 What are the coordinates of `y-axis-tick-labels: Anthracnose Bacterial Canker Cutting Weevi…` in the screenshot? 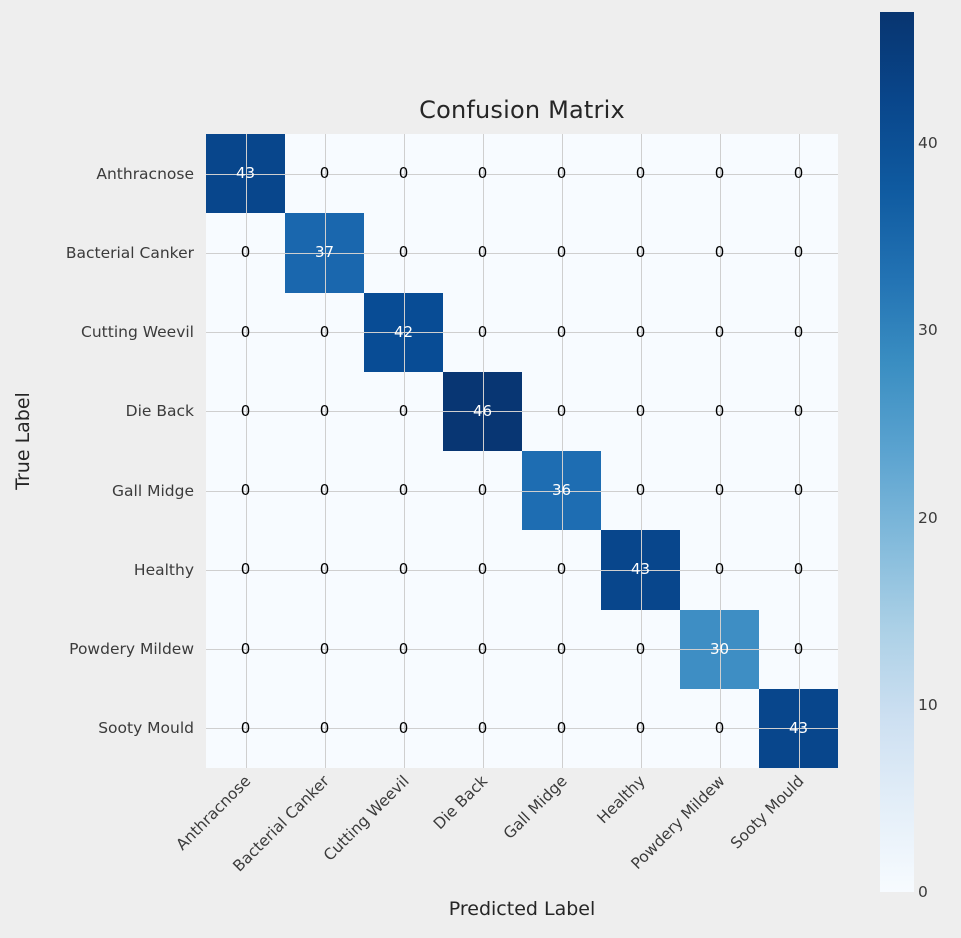 It's located at (97, 451).